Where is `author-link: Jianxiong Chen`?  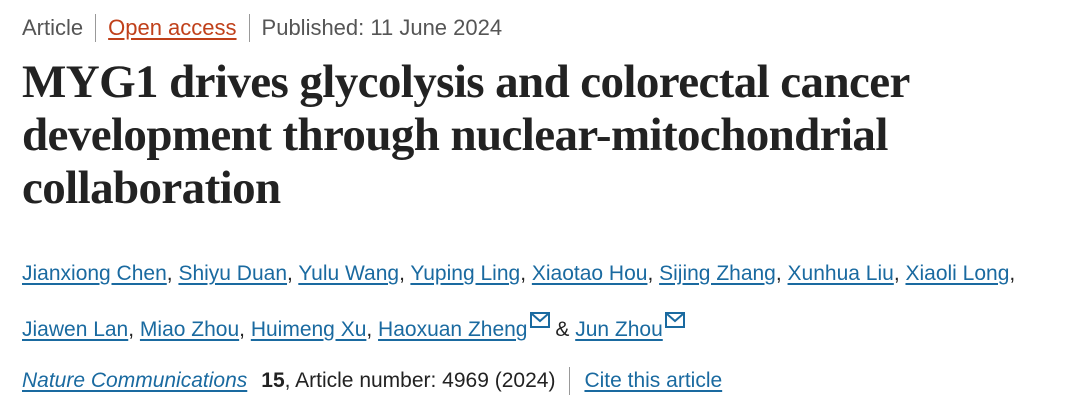 author-link: Jianxiong Chen is located at coordinates (94, 273).